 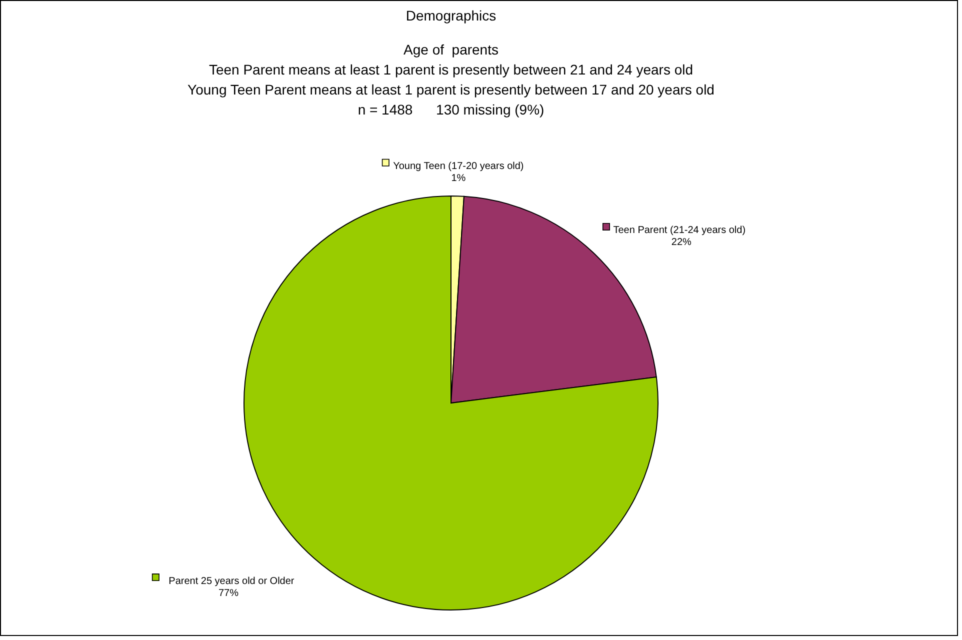 What do you see at coordinates (451, 80) in the screenshot?
I see `chart-subtitle: Age of parents Teen Parent means at least 1 parent is presently between 21 and 24 years old Young Teen Parent means at least 1 parent is presently between 17 and 20 years old n = 1488 130 missing (9%)` at bounding box center [451, 80].